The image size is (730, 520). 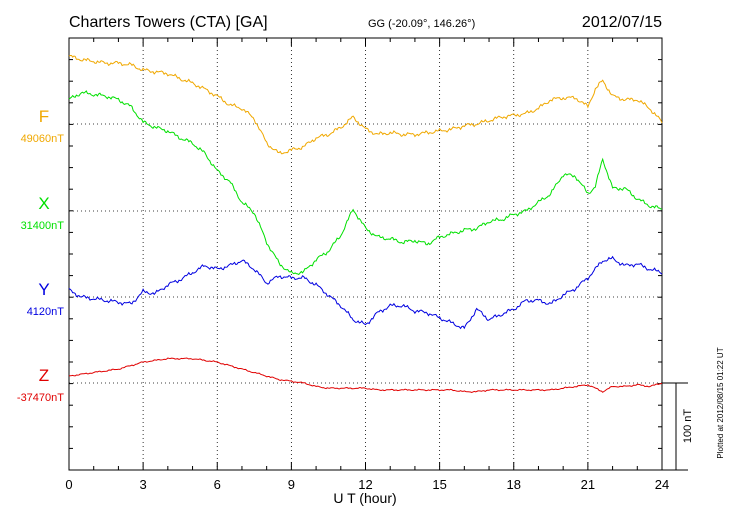 I want to click on series-baseline-z: -37470nT, so click(x=40, y=398).